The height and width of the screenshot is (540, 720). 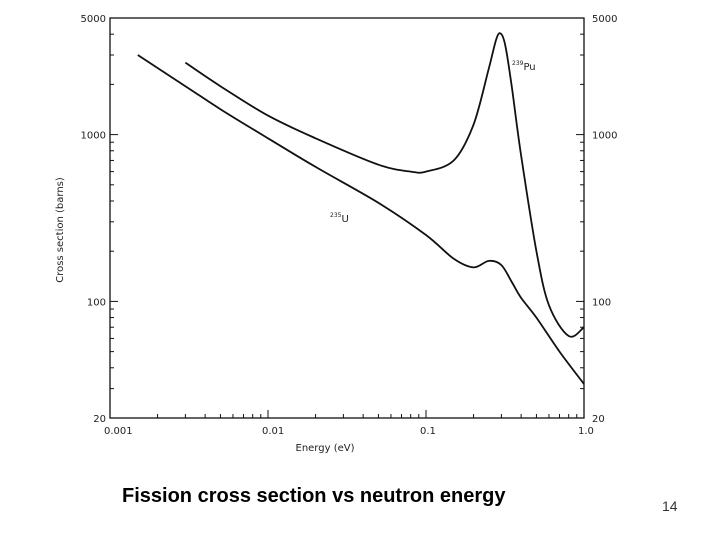 I want to click on page-number: 14, so click(x=670, y=506).